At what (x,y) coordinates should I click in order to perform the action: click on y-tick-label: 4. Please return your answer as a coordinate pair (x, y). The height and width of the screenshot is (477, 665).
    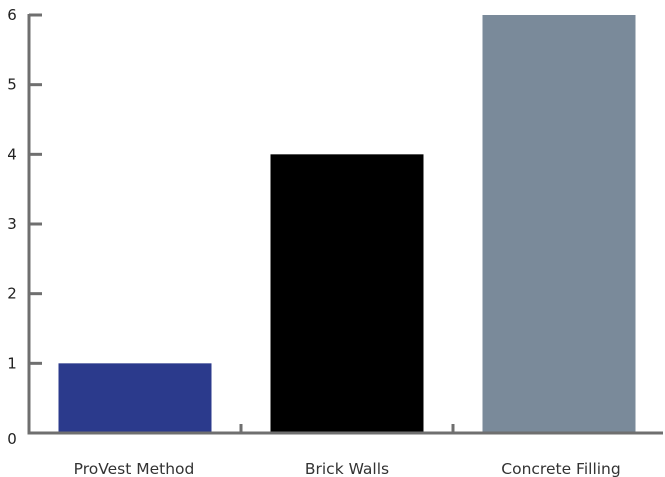
    Looking at the image, I should click on (12, 154).